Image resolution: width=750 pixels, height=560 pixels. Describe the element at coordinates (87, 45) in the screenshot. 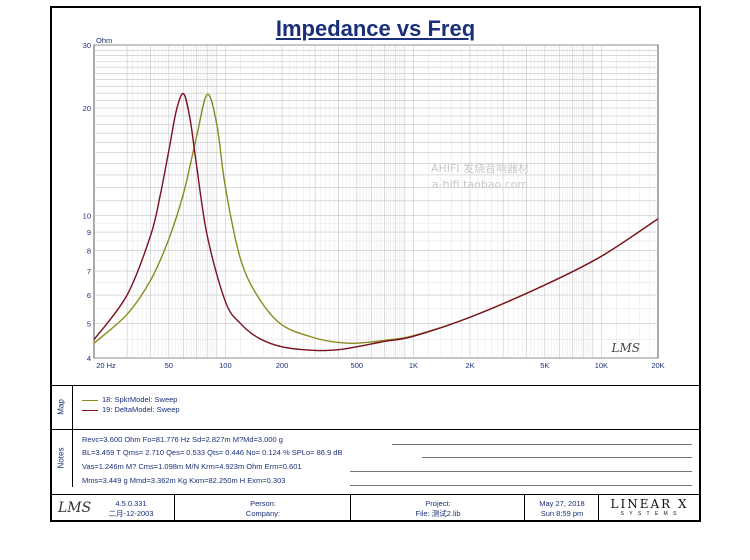

I see `y-tick-label: 30` at that location.